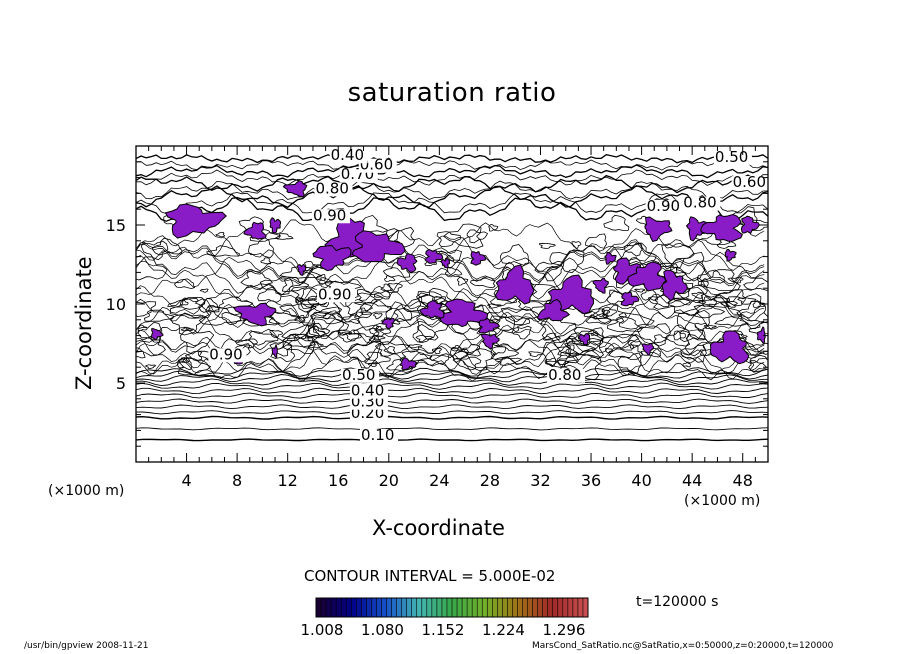 The image size is (904, 654). What do you see at coordinates (338, 480) in the screenshot?
I see `x-tick-label: 16` at bounding box center [338, 480].